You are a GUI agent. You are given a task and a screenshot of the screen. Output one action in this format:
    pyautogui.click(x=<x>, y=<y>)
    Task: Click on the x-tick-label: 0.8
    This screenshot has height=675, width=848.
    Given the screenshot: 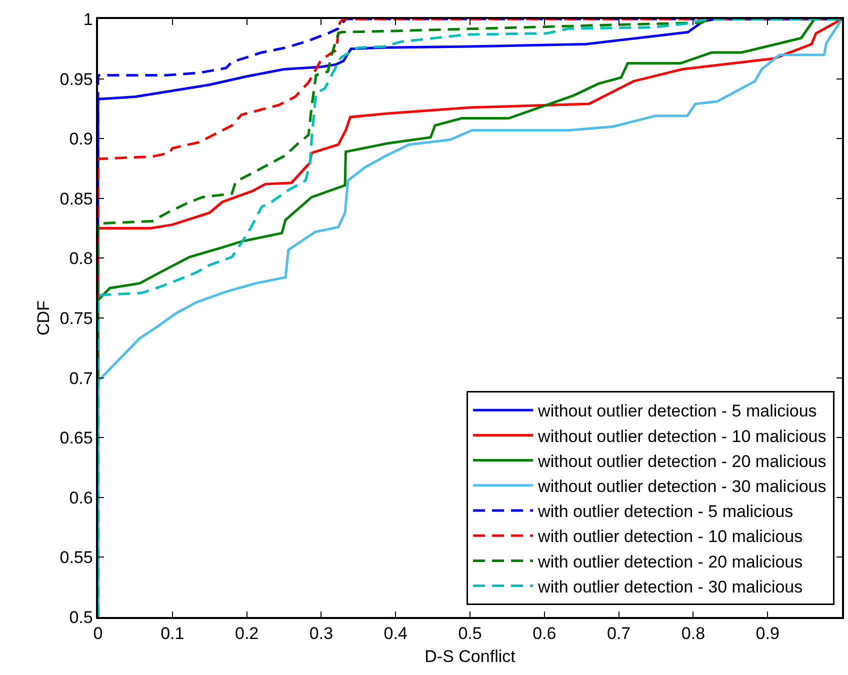 What is the action you would take?
    pyautogui.click(x=693, y=634)
    